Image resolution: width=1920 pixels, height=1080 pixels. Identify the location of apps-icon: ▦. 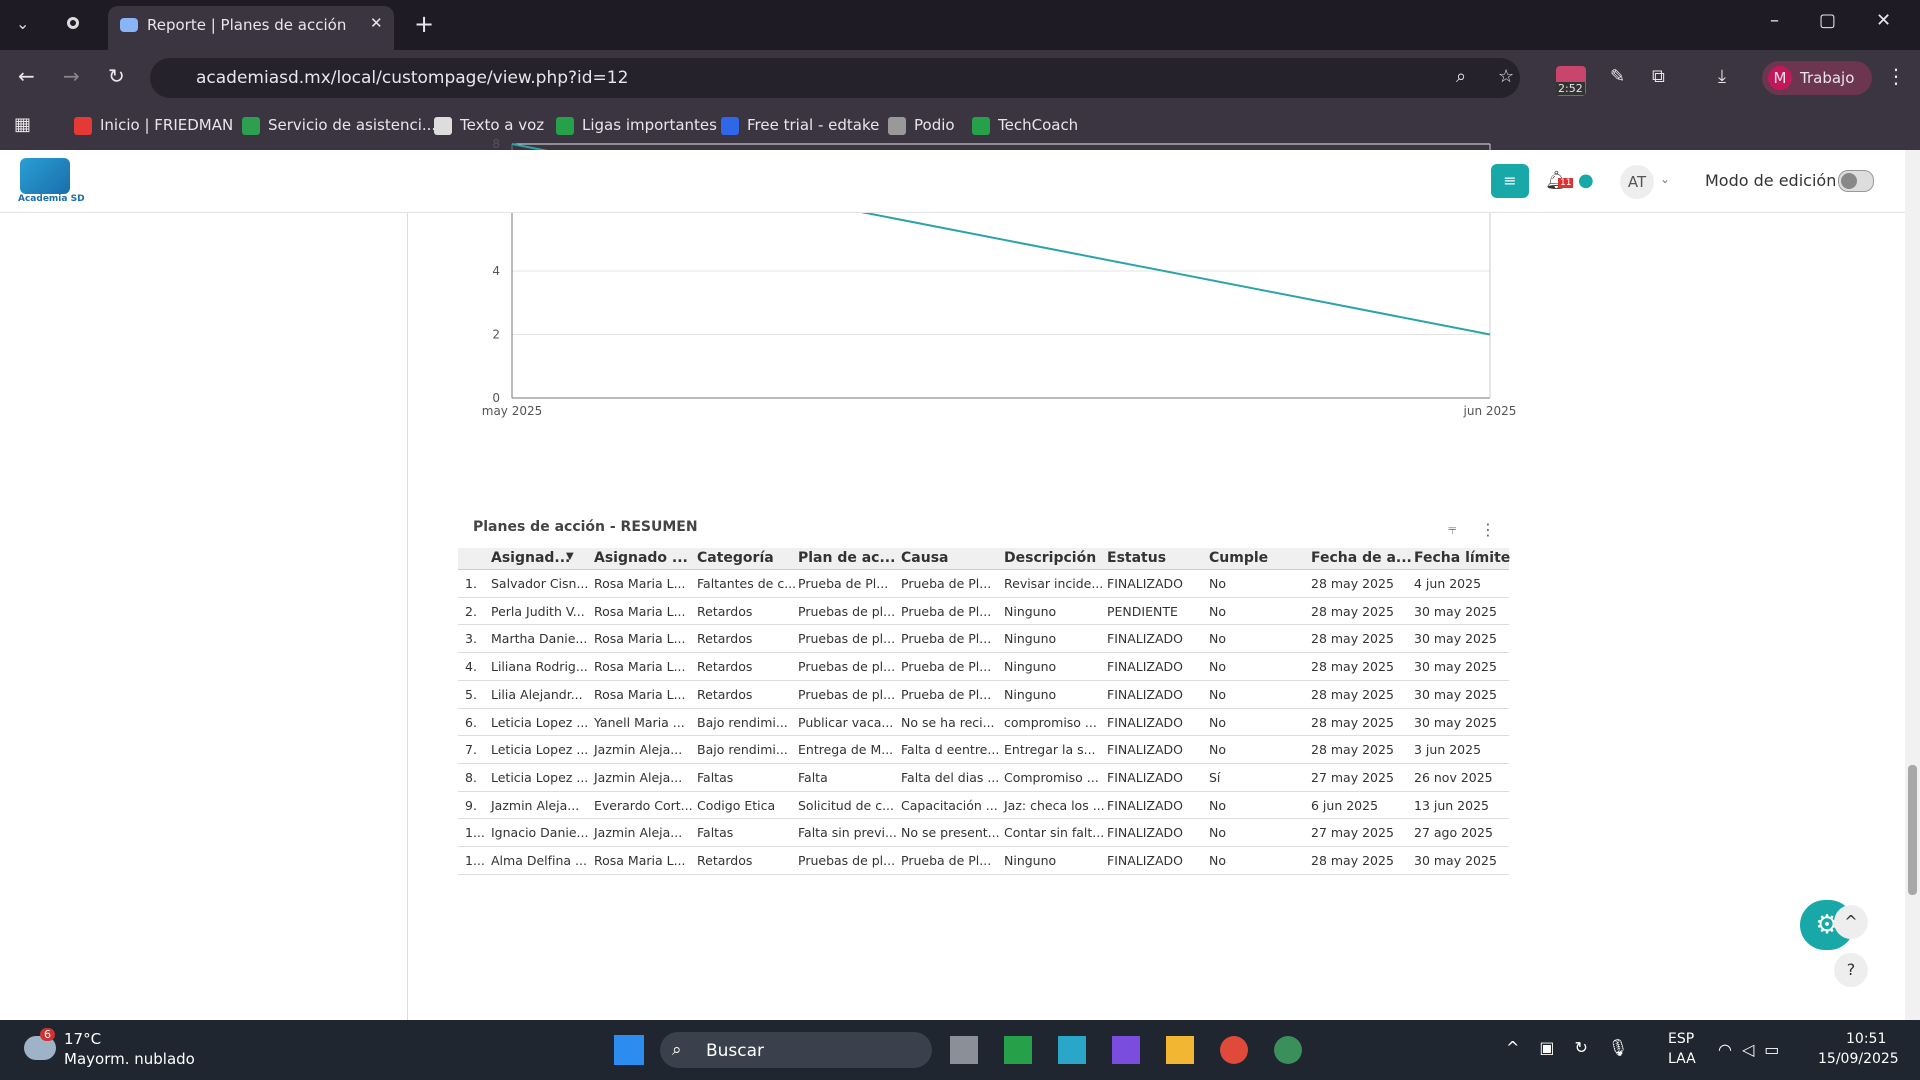
(23, 124).